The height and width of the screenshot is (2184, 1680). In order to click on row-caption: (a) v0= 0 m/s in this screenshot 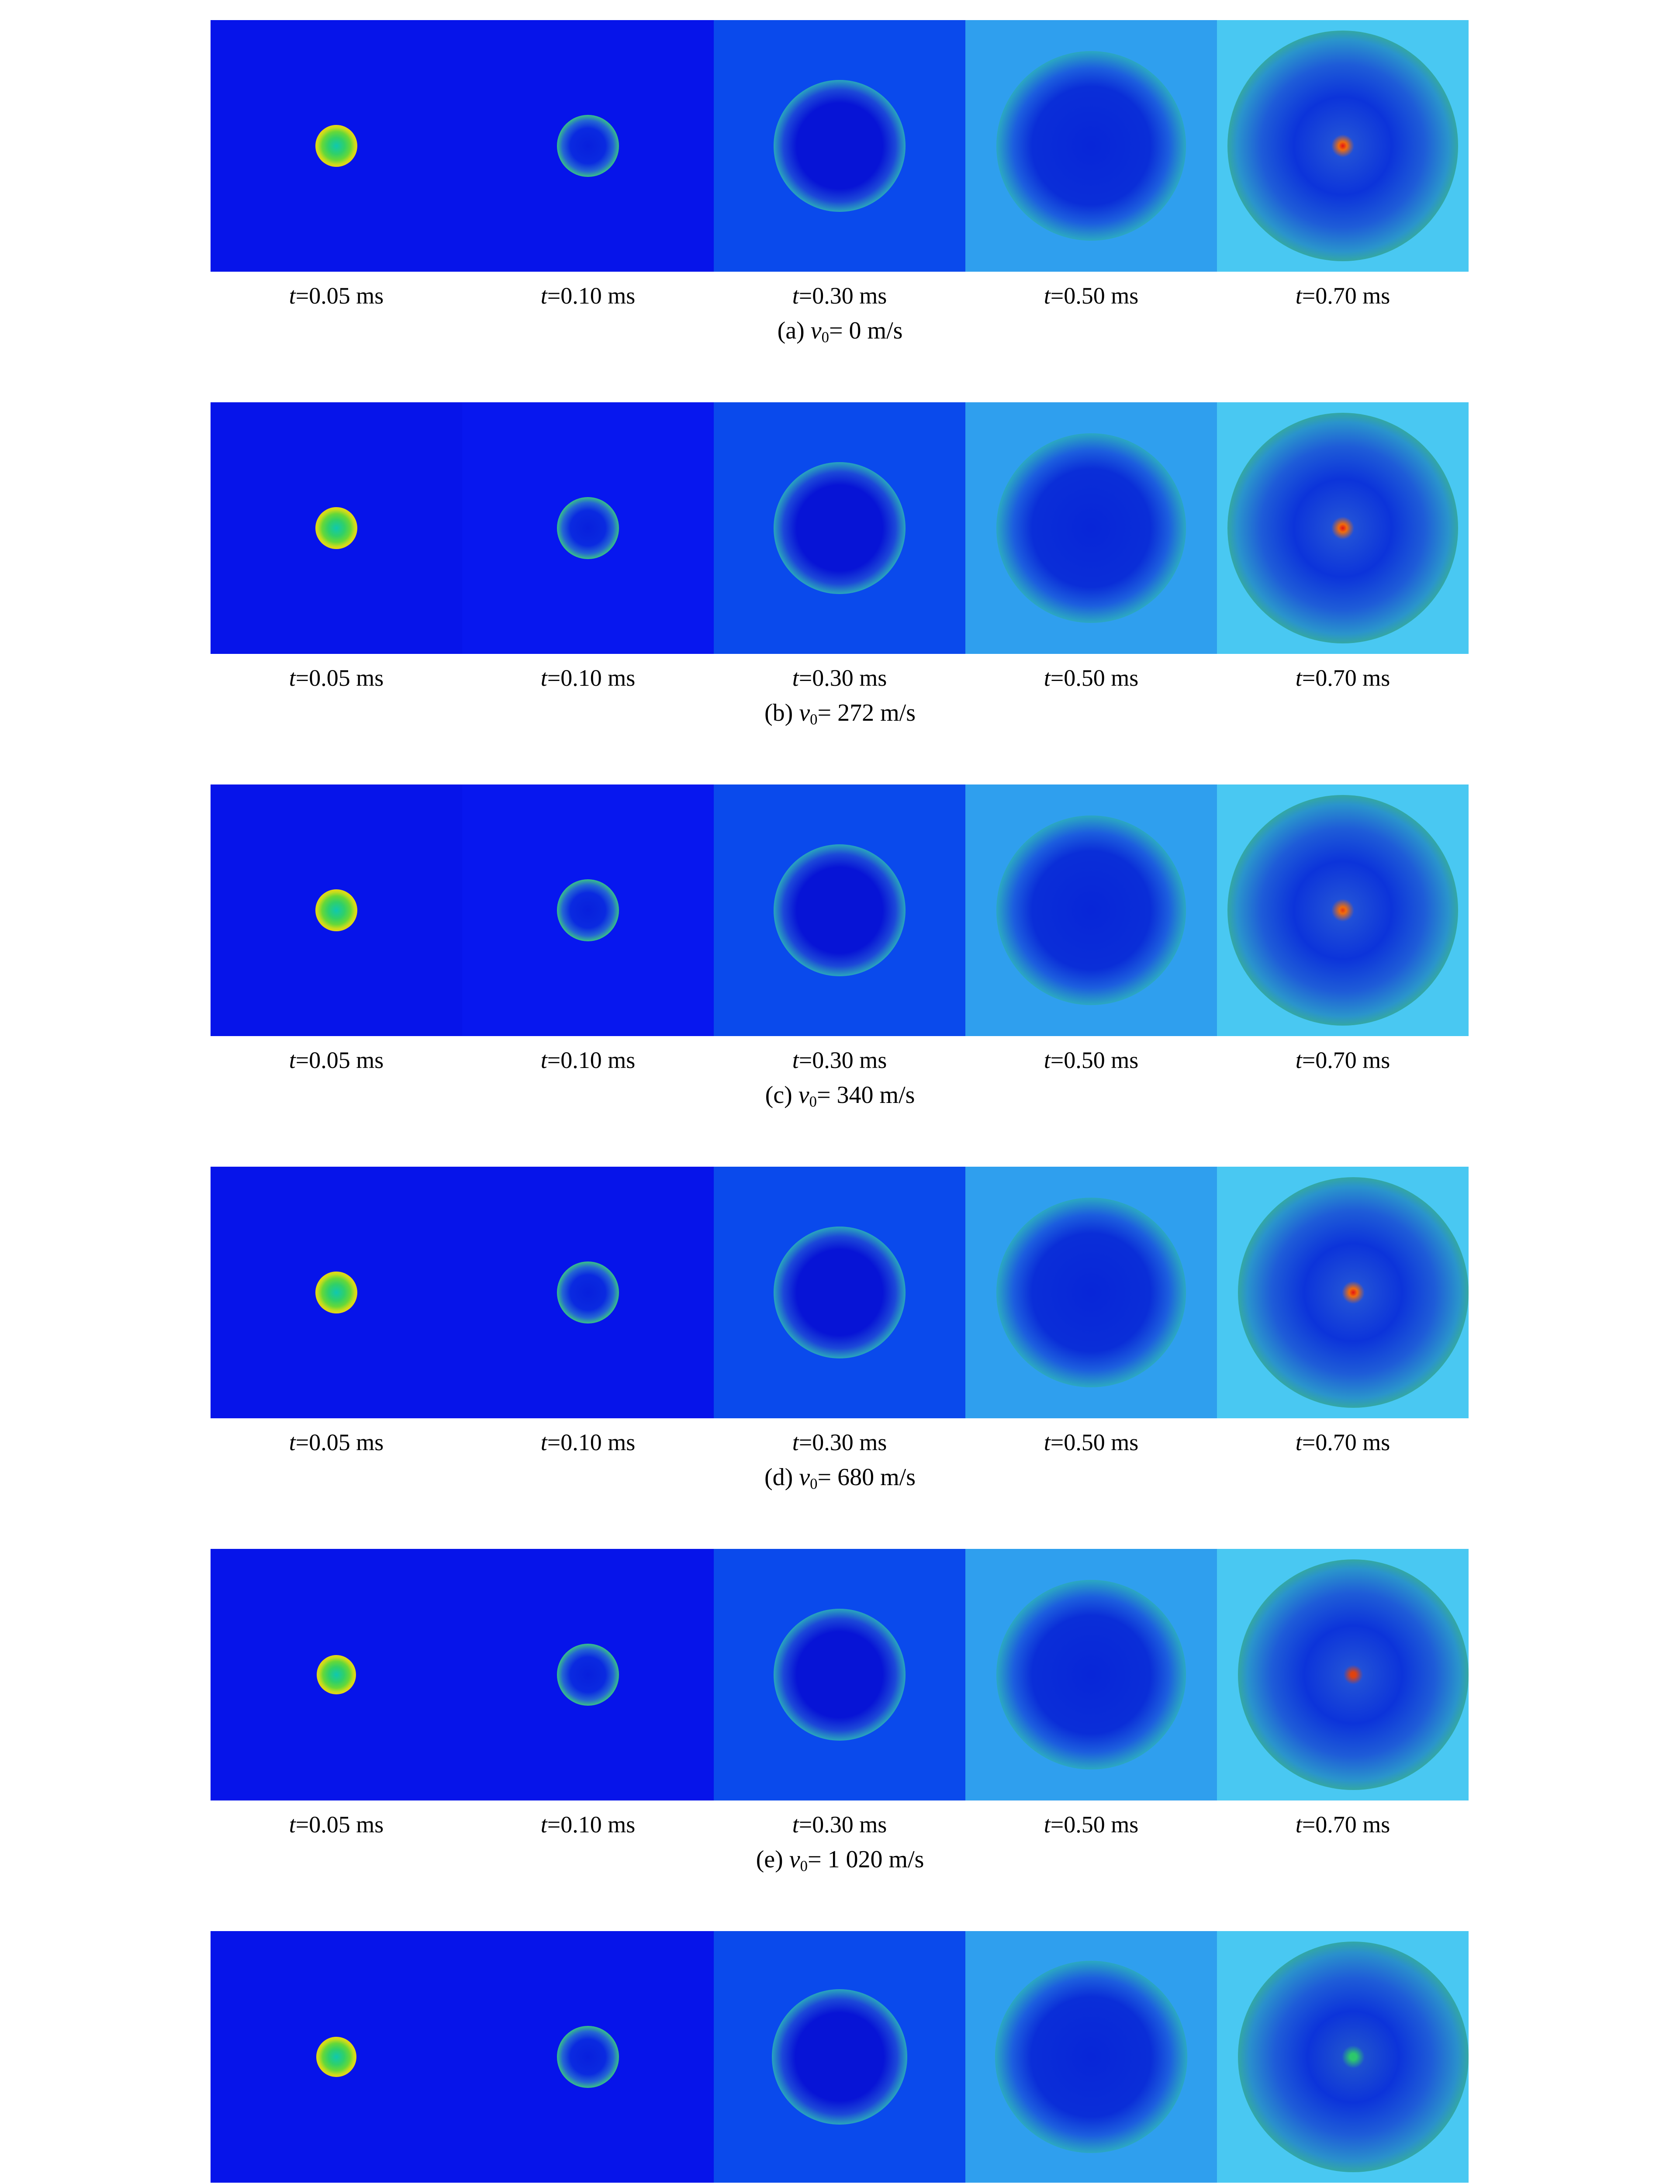, I will do `click(840, 331)`.